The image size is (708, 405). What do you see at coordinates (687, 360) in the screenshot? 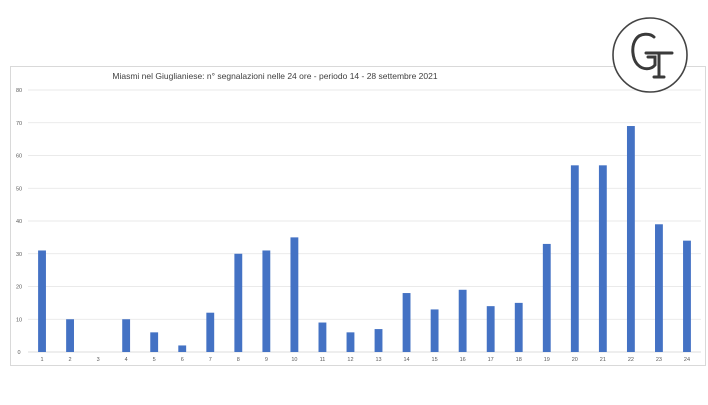
I see `x-tick-label: 24` at bounding box center [687, 360].